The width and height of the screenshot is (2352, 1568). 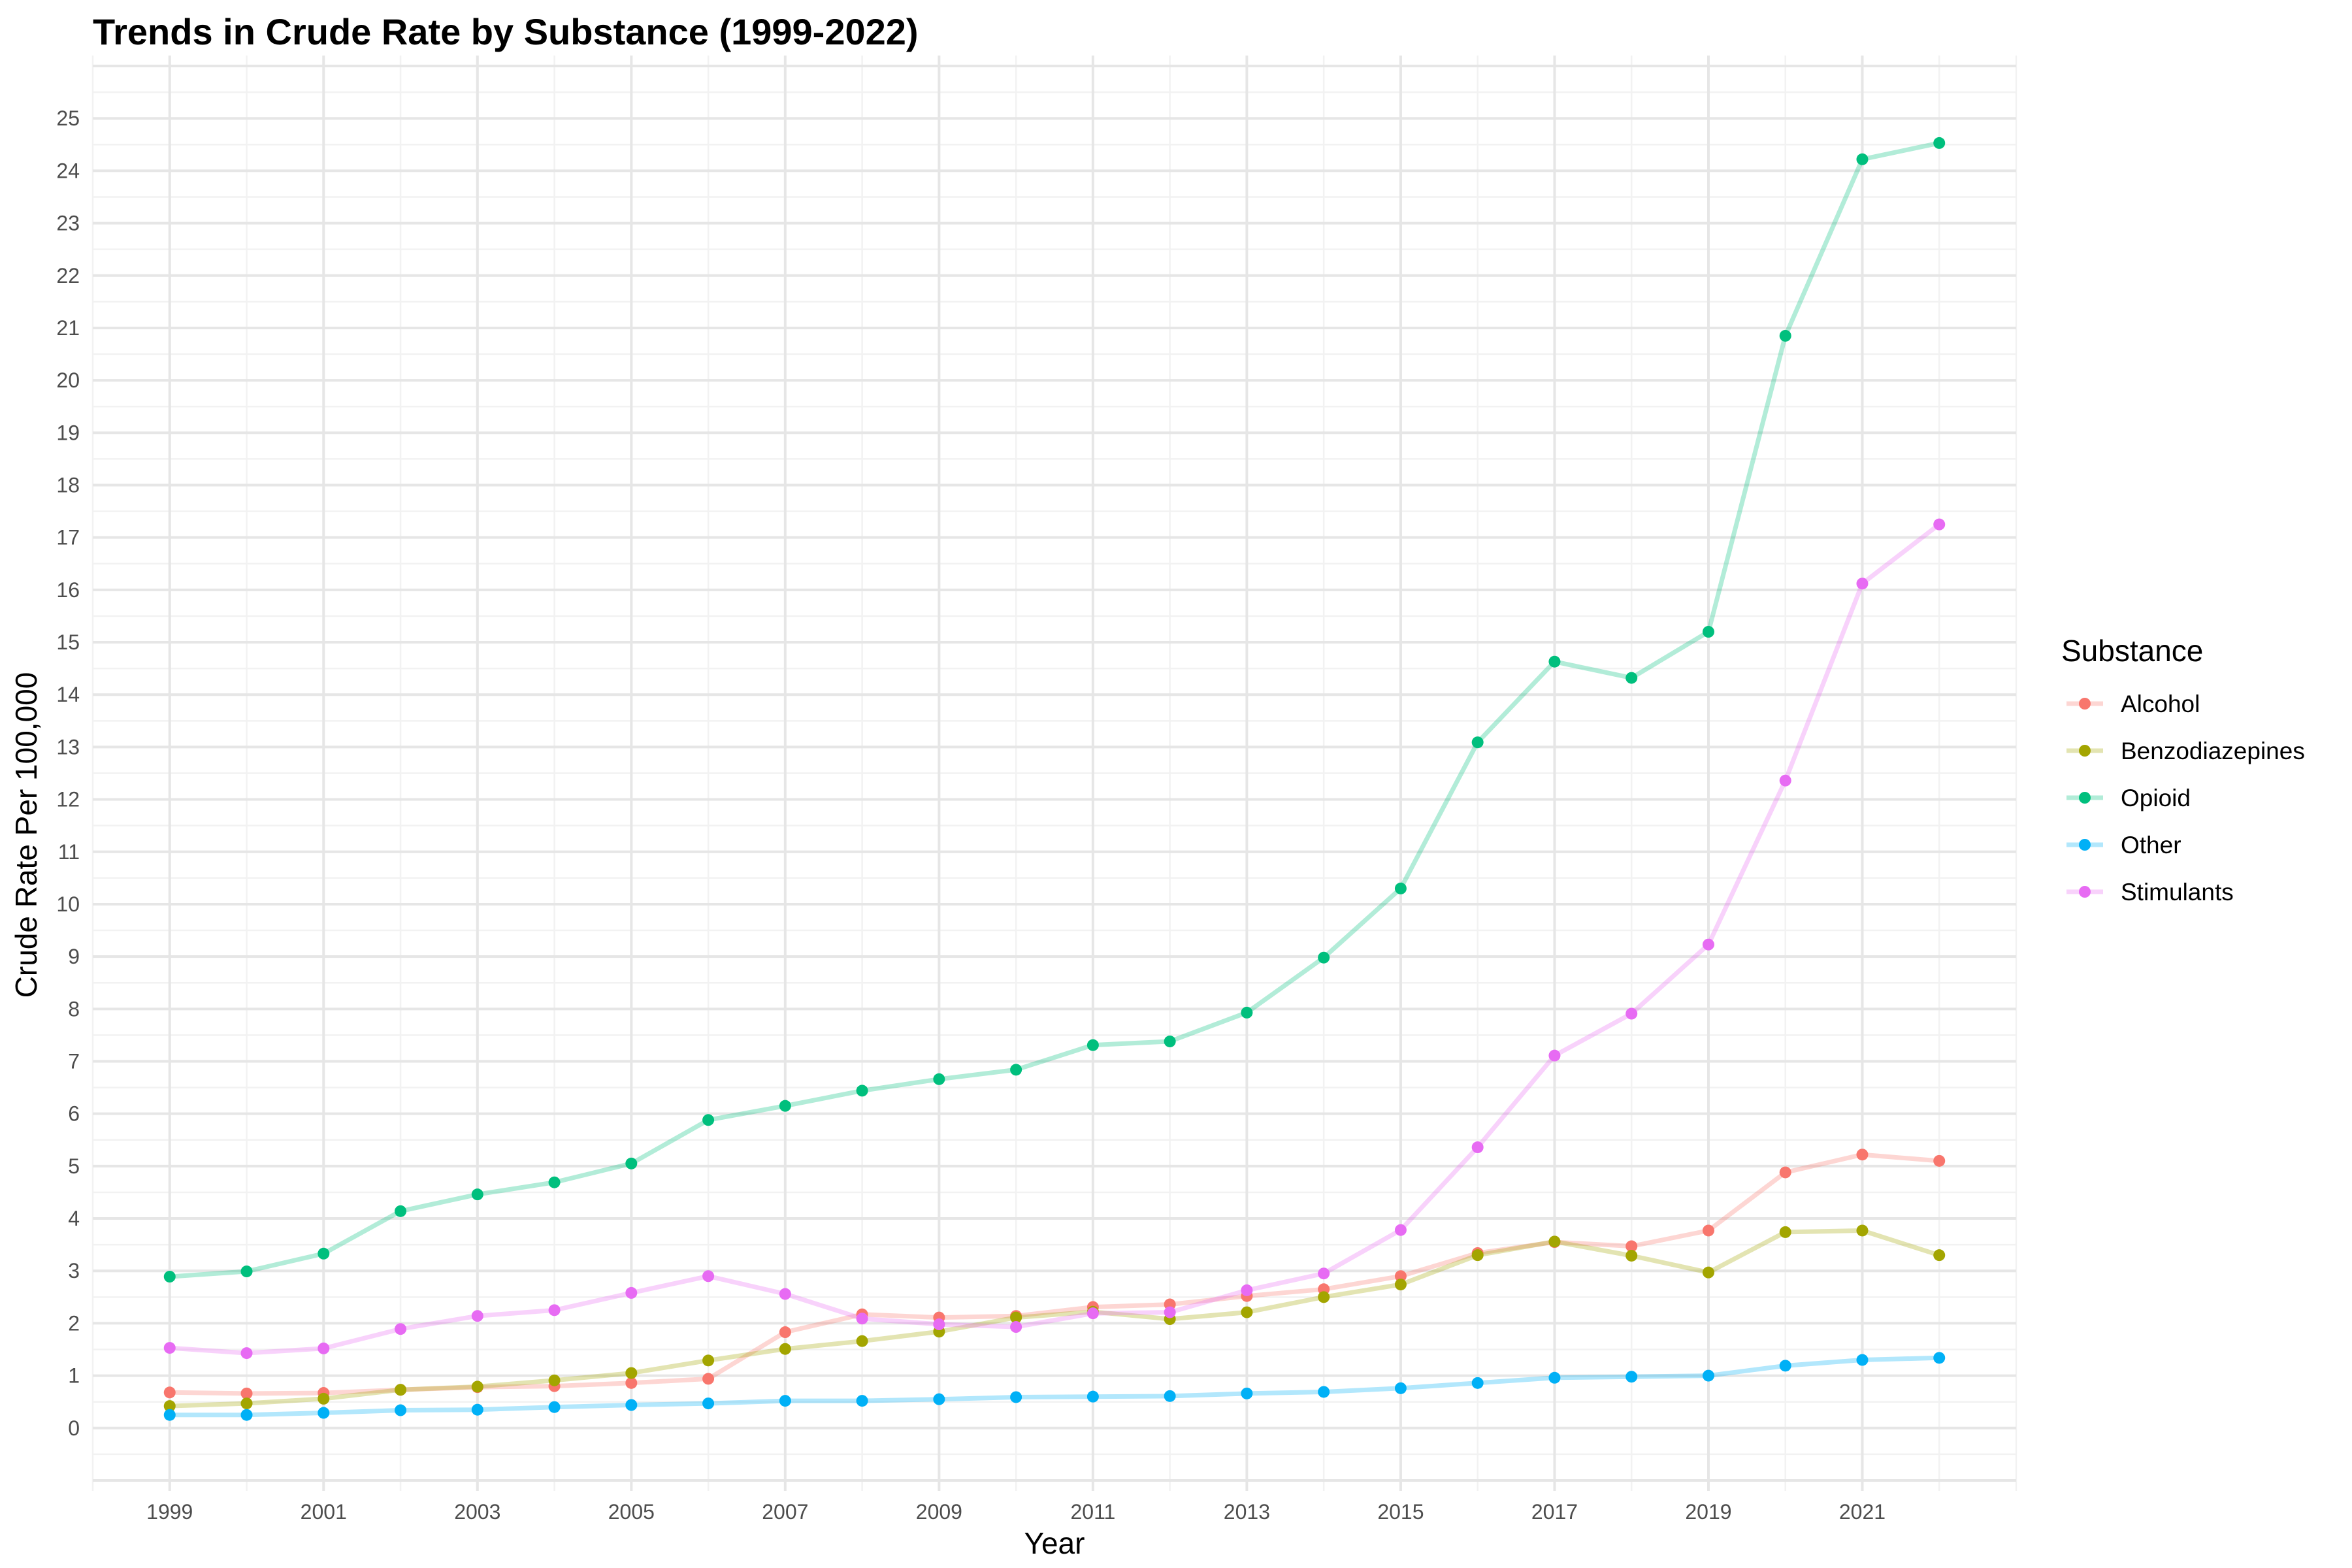 What do you see at coordinates (68, 170) in the screenshot?
I see `y-tick-label: 24` at bounding box center [68, 170].